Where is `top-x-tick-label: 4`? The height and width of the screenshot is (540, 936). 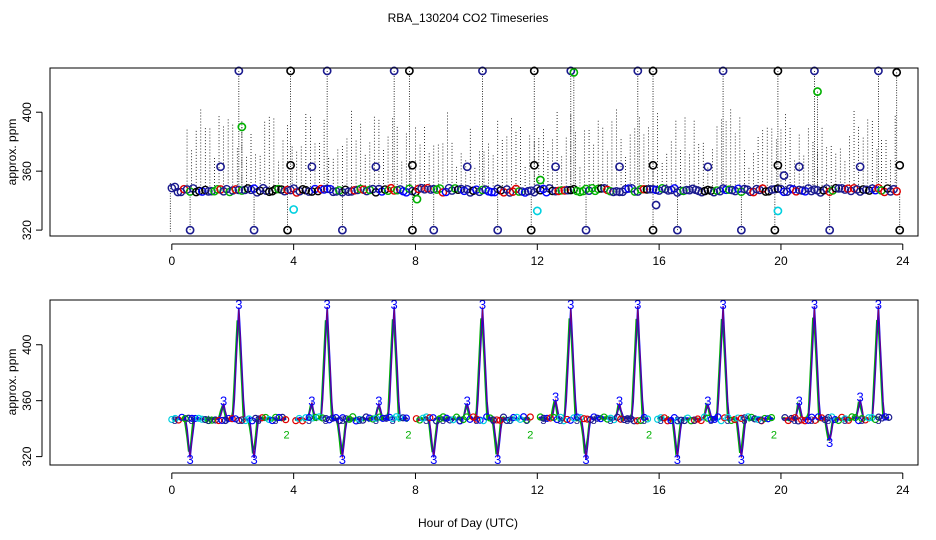
top-x-tick-label: 4 is located at coordinates (293, 261).